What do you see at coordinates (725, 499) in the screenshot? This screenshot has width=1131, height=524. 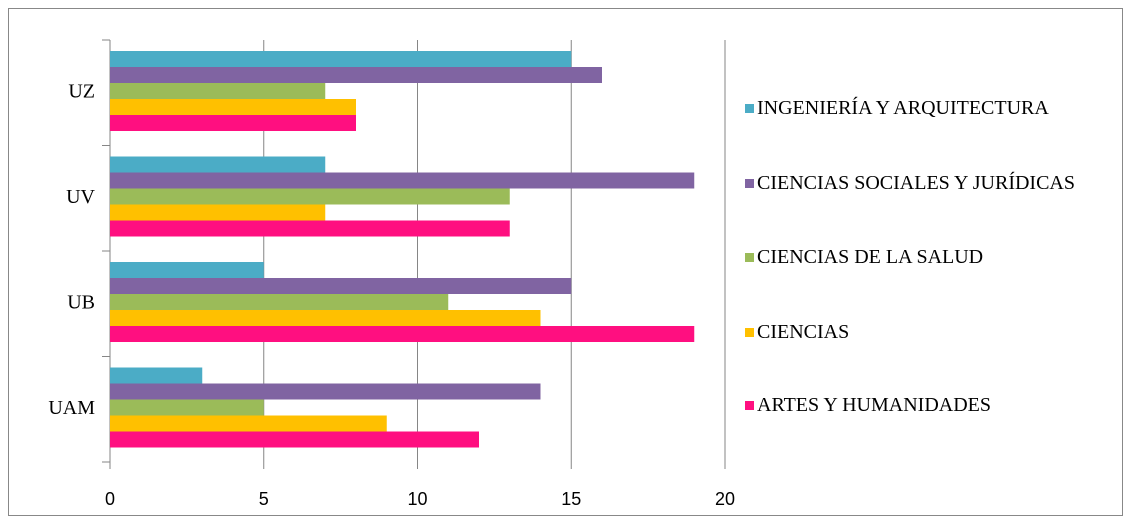 I see `x-tick-label: 20` at bounding box center [725, 499].